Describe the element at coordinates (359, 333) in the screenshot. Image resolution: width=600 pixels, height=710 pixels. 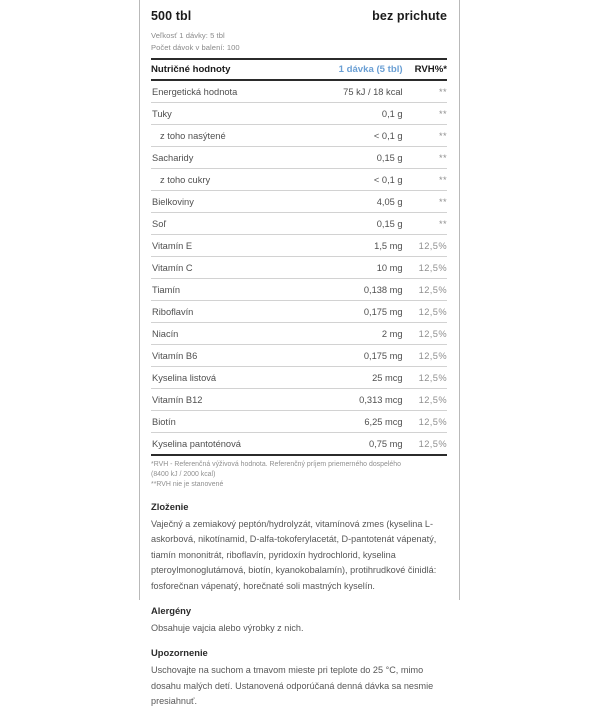
I see `nutrient-amount: 2 mg` at that location.